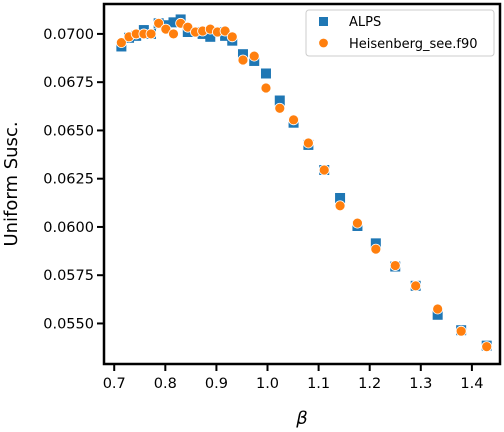 The image size is (504, 432). Describe the element at coordinates (68, 324) in the screenshot. I see `y-tick-label: 0.0550` at that location.